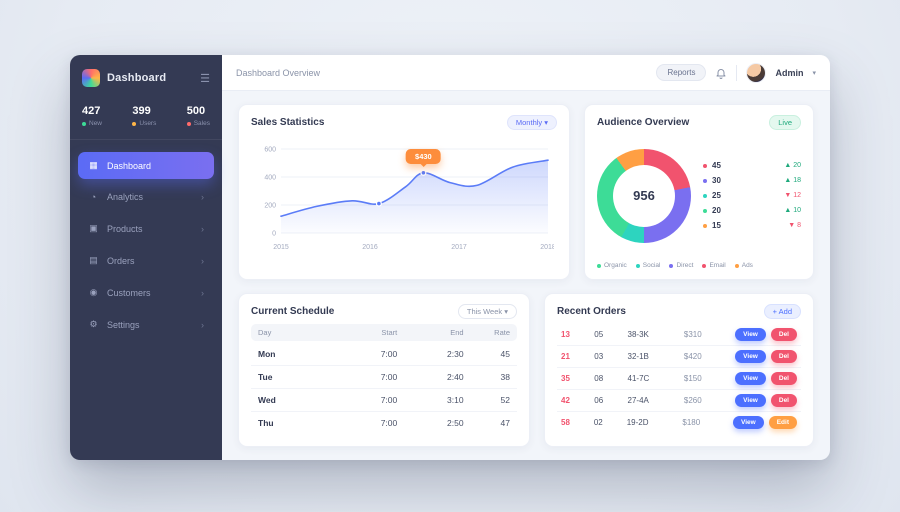 Image resolution: width=900 pixels, height=512 pixels. I want to click on legend-row: 45 ▲ 20, so click(752, 165).